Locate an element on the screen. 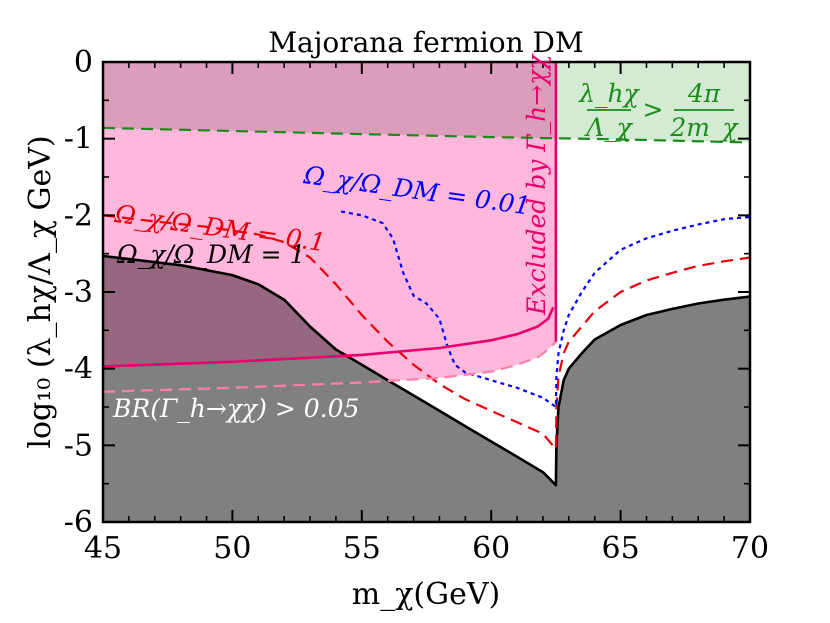 The image size is (830, 623). y-tick-label--3: -3 is located at coordinates (78, 292).